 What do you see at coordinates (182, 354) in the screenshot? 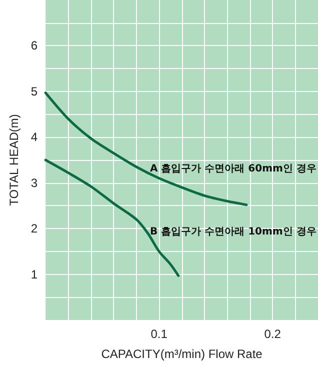
I see `x-axis-title: CAPACITY(m³/min) Flow Rate` at bounding box center [182, 354].